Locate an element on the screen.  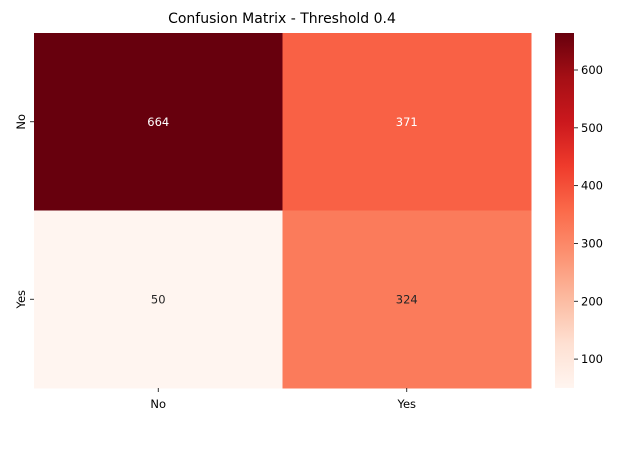
cell-value-label: 50 is located at coordinates (158, 299).